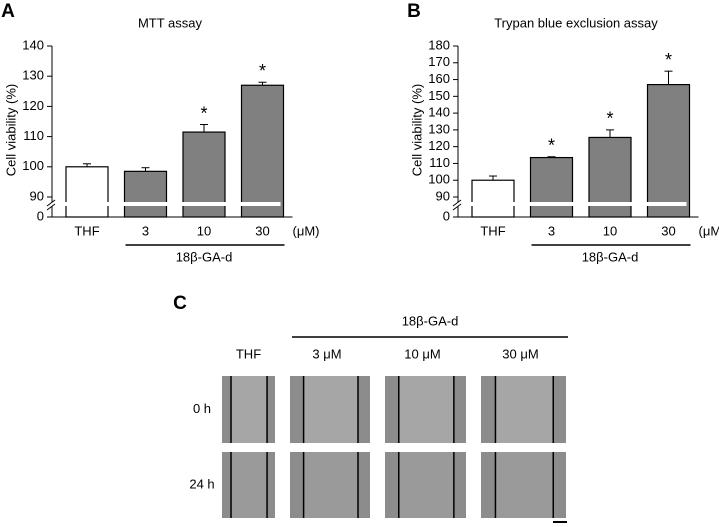  I want to click on panel-label: B, so click(414, 11).